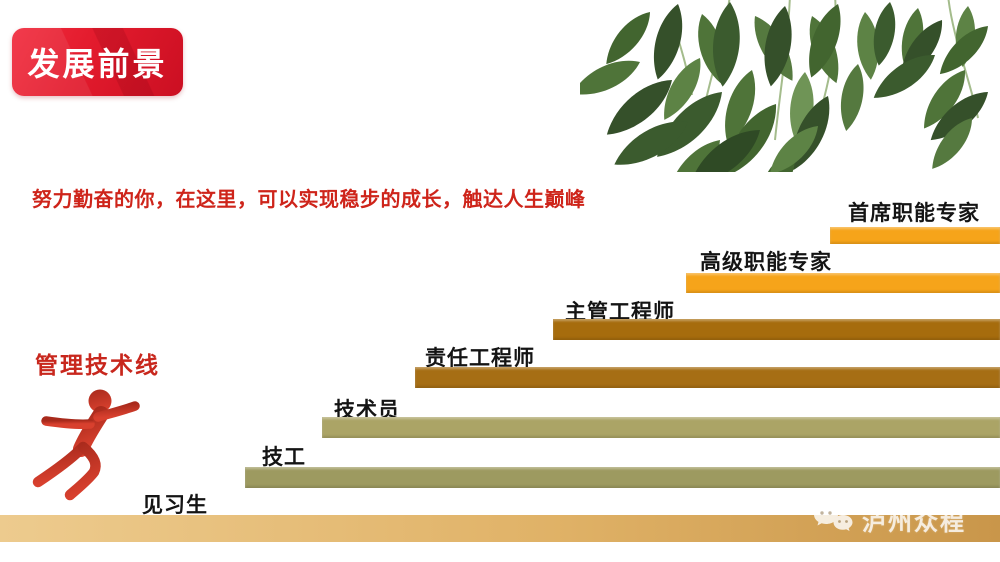 This screenshot has height=562, width=1000. Describe the element at coordinates (833, 517) in the screenshot. I see `wechat-icon` at that location.